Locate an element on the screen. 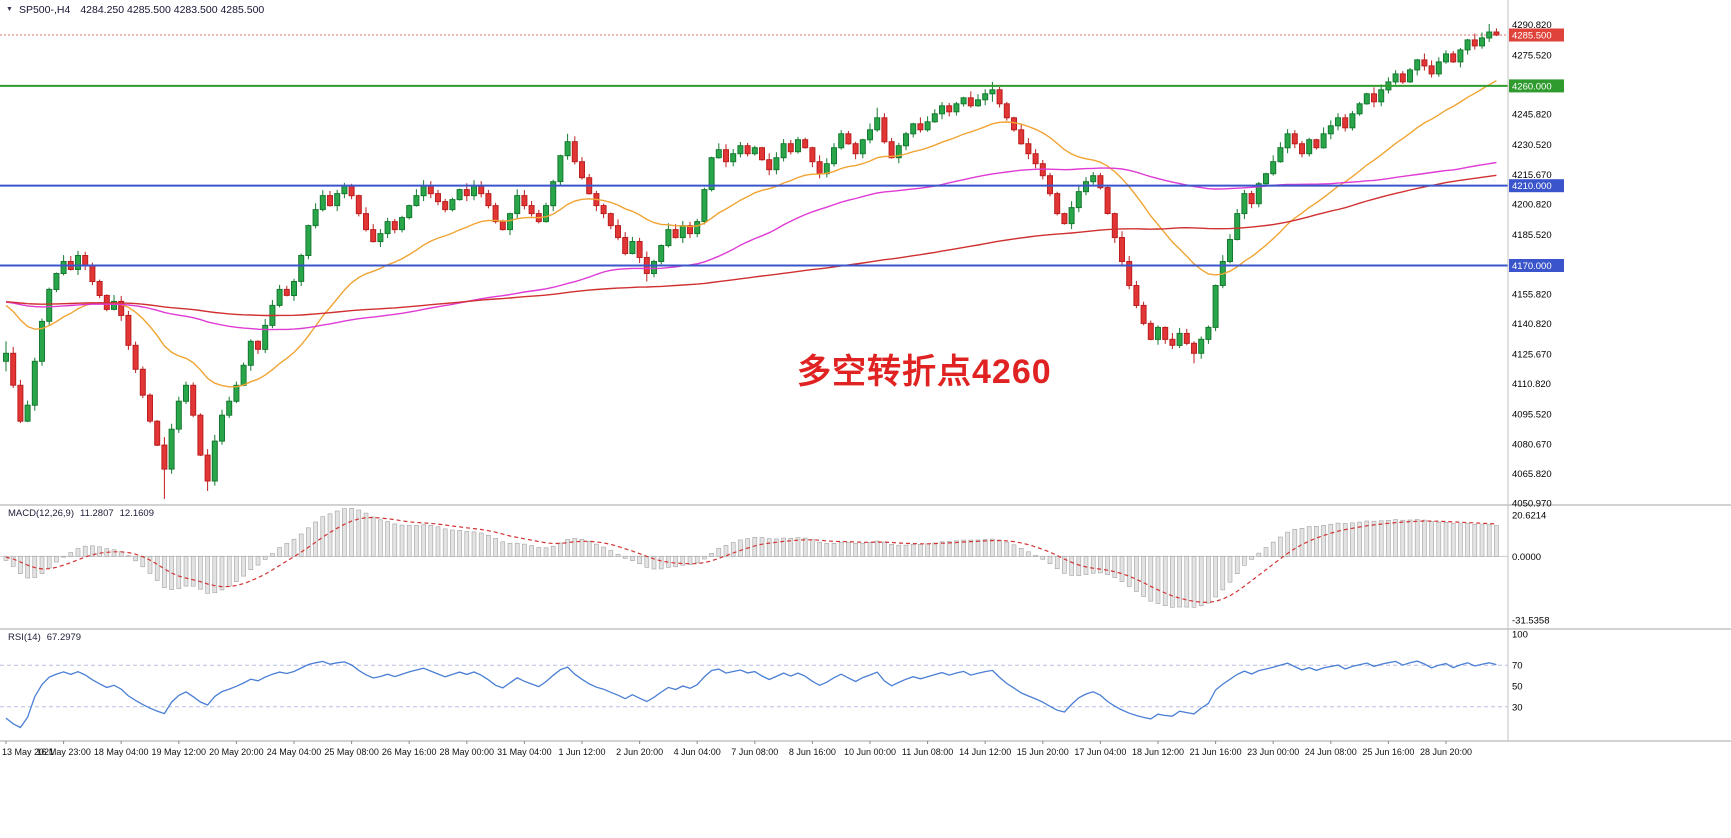  macd-main-value: 11.2807 is located at coordinates (97, 513).